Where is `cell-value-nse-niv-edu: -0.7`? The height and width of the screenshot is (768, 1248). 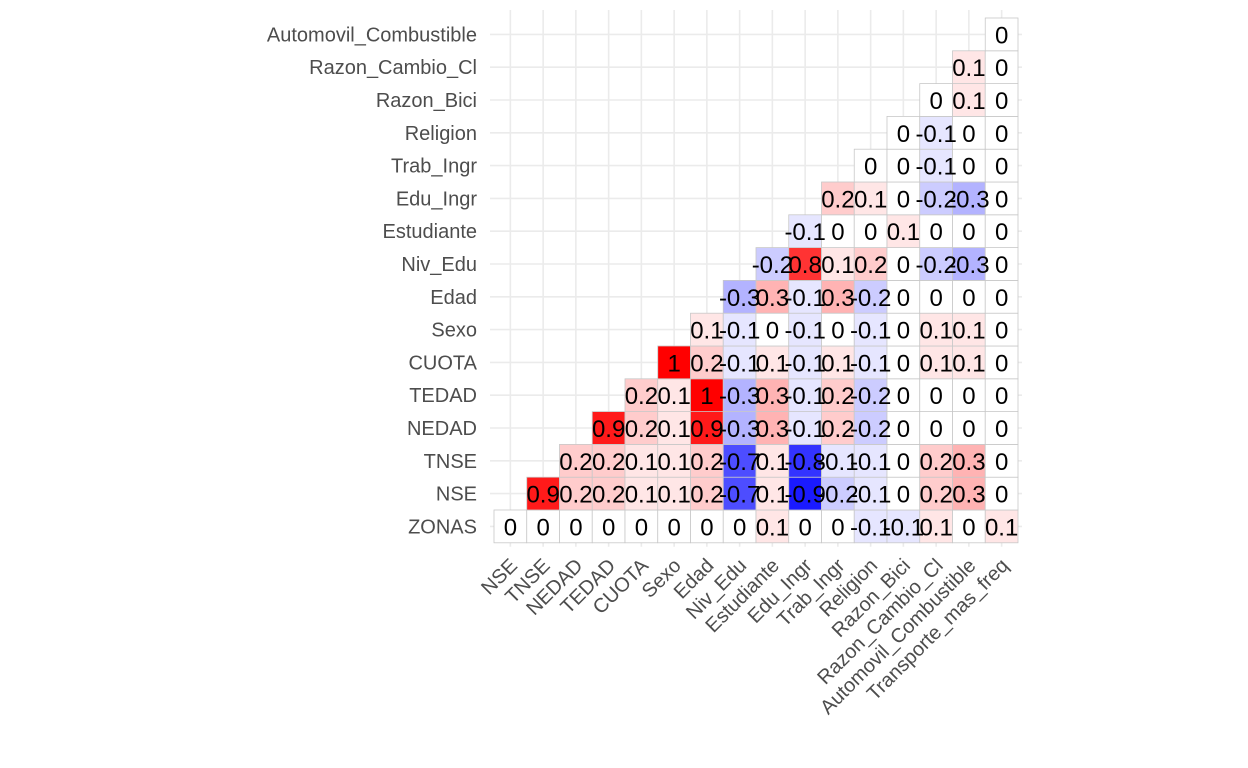
cell-value-nse-niv-edu: -0.7 is located at coordinates (739, 495).